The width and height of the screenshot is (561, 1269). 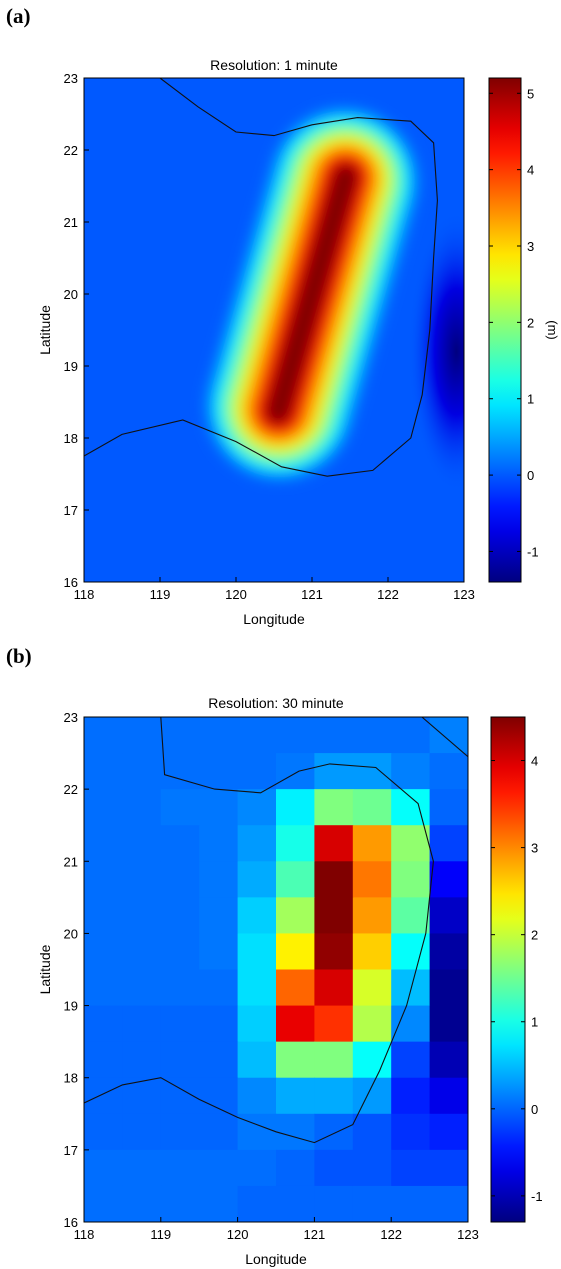 I want to click on x-tick-label: 121, so click(x=315, y=1234).